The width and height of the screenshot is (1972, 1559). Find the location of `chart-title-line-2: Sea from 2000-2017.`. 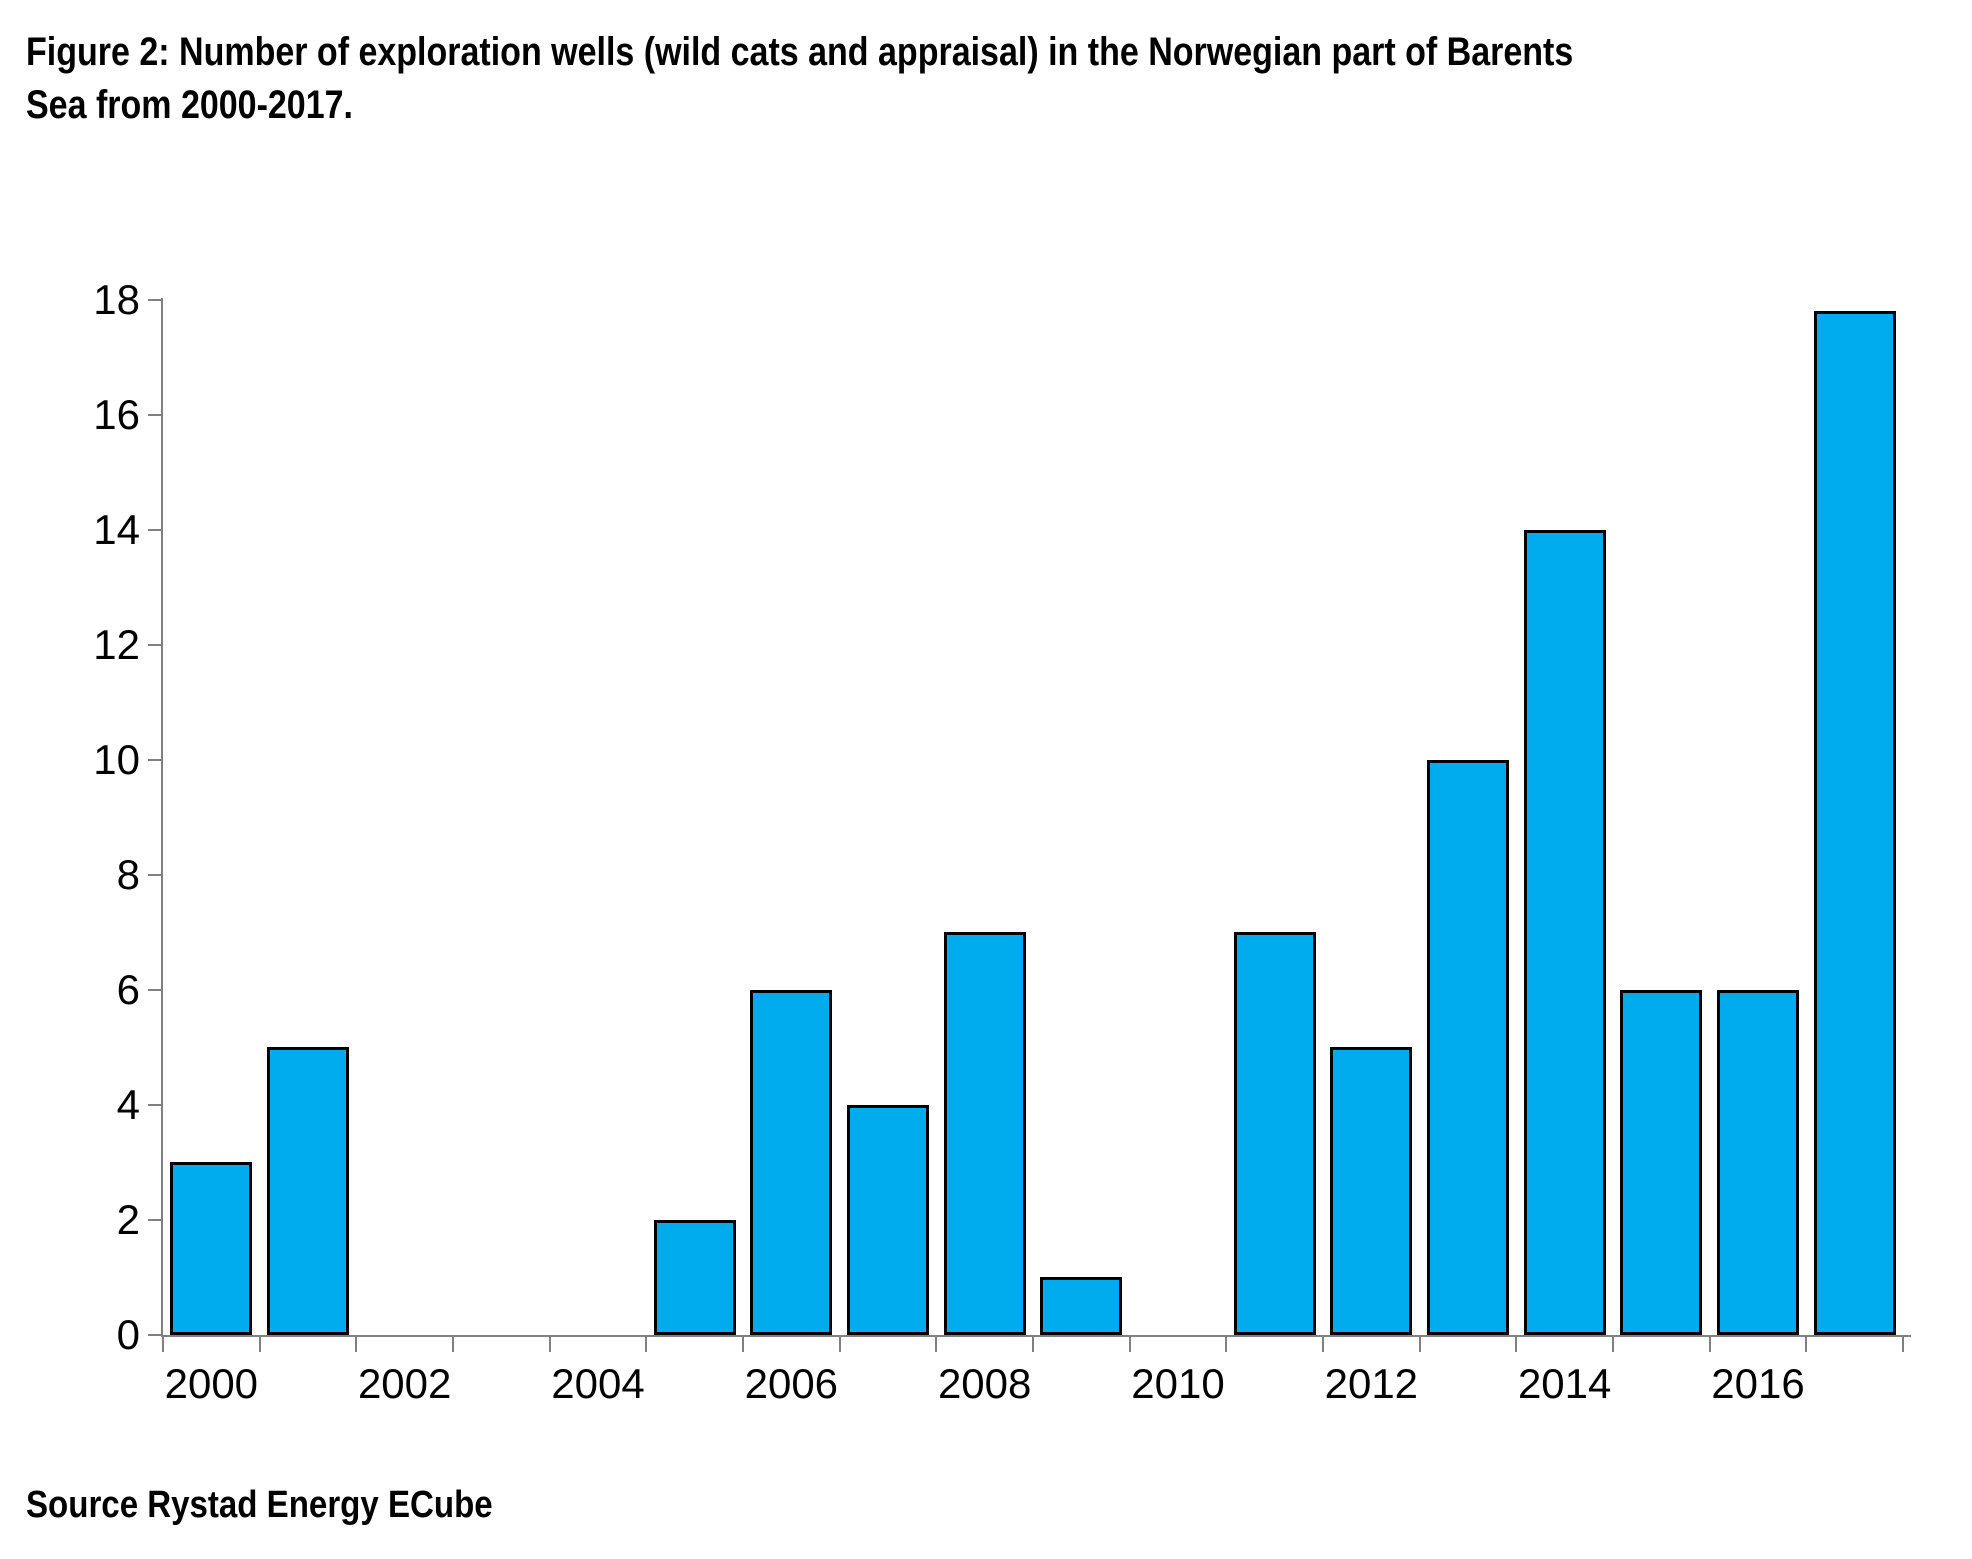

chart-title-line-2: Sea from 2000-2017. is located at coordinates (189, 105).